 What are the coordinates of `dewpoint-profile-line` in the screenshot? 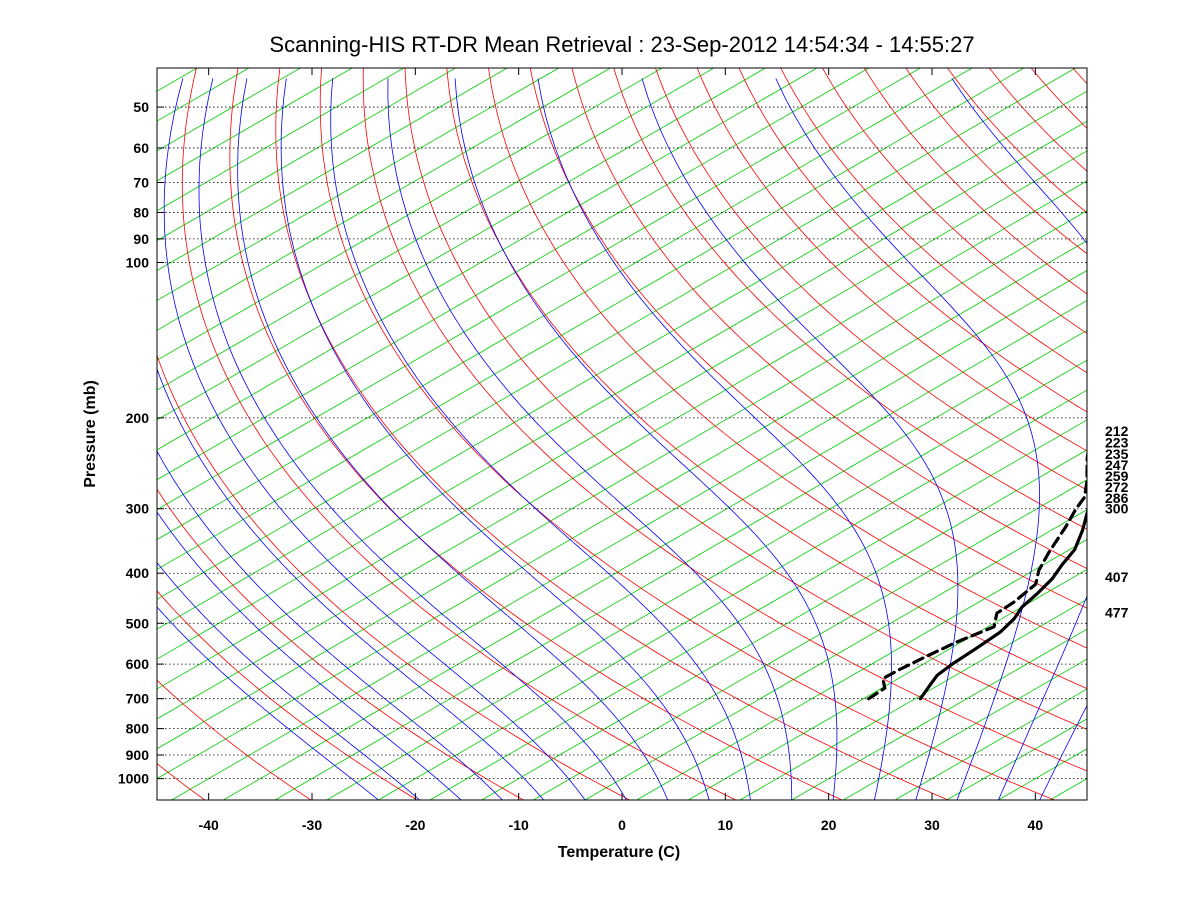 It's located at (977, 574).